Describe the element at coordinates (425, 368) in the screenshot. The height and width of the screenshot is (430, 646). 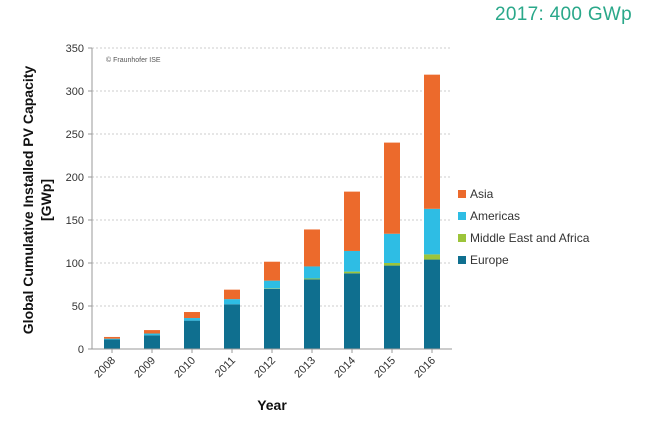
I see `x-tick-label: 2016` at that location.